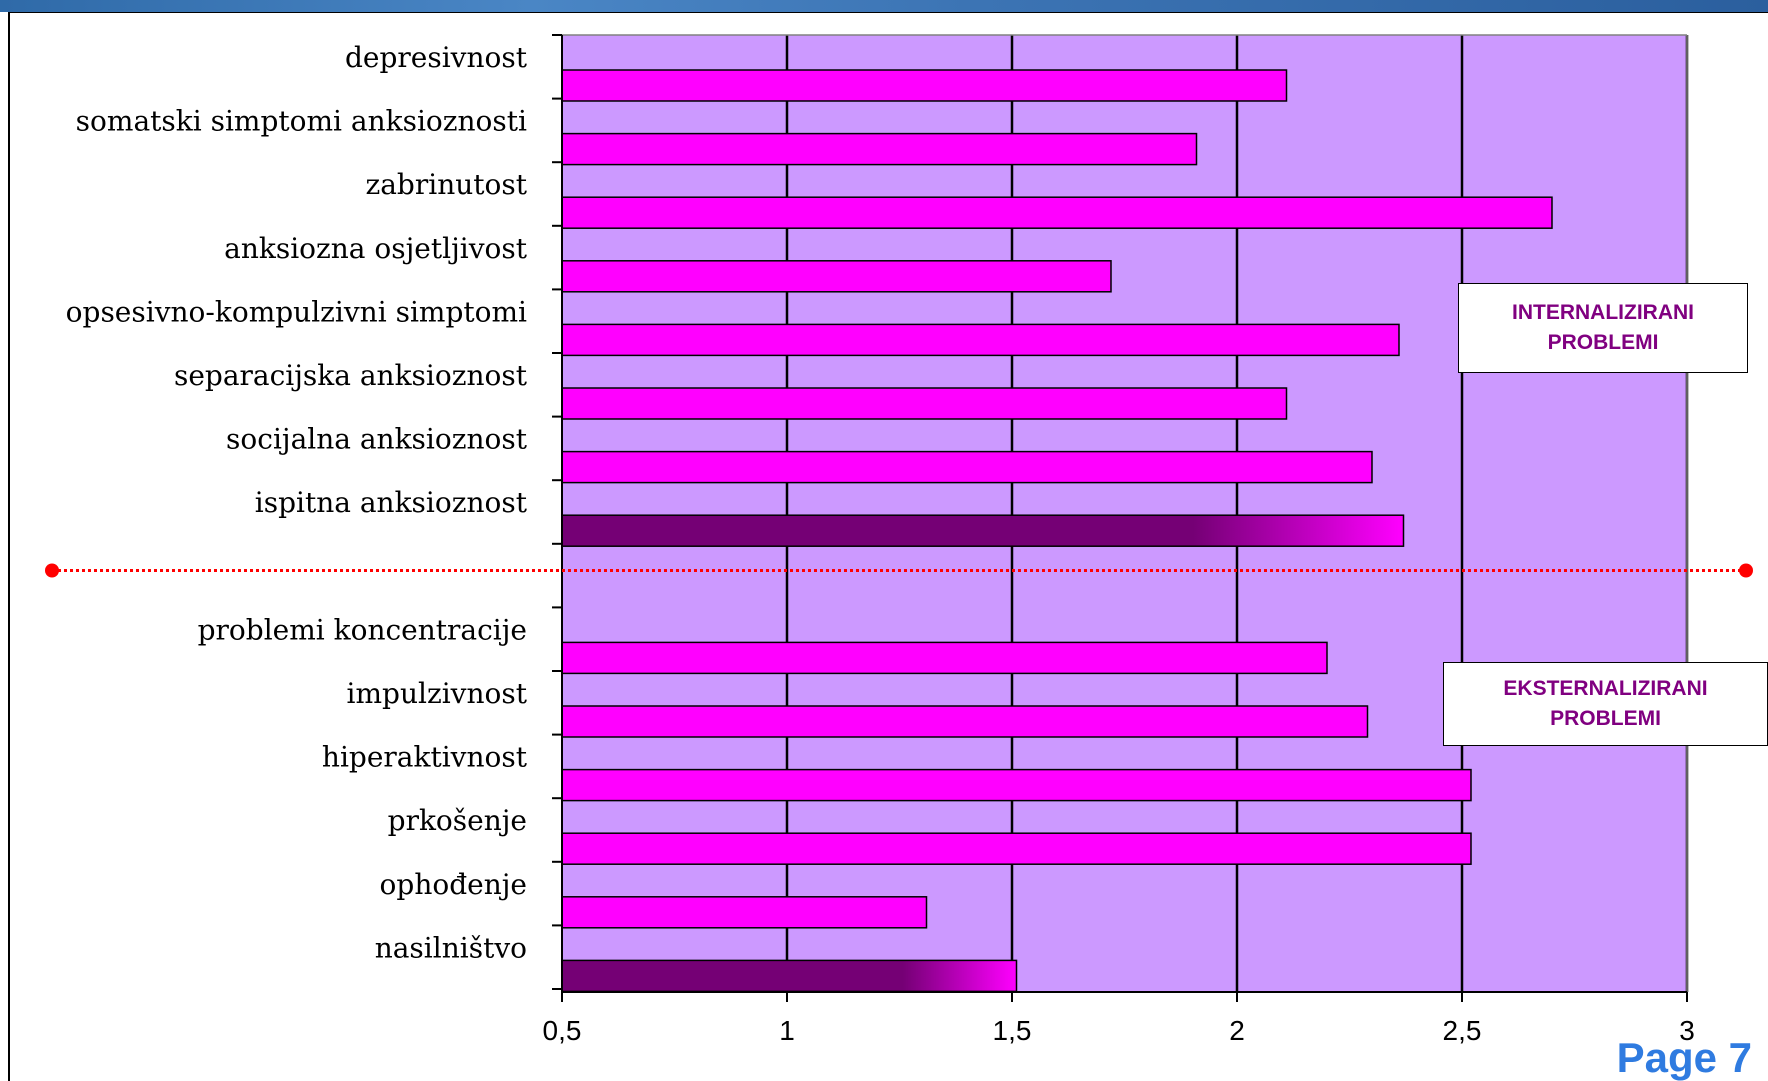 Image resolution: width=1768 pixels, height=1081 pixels. I want to click on internalized-problems-label: INTERNALIZIRANI PROBLEMI, so click(1603, 328).